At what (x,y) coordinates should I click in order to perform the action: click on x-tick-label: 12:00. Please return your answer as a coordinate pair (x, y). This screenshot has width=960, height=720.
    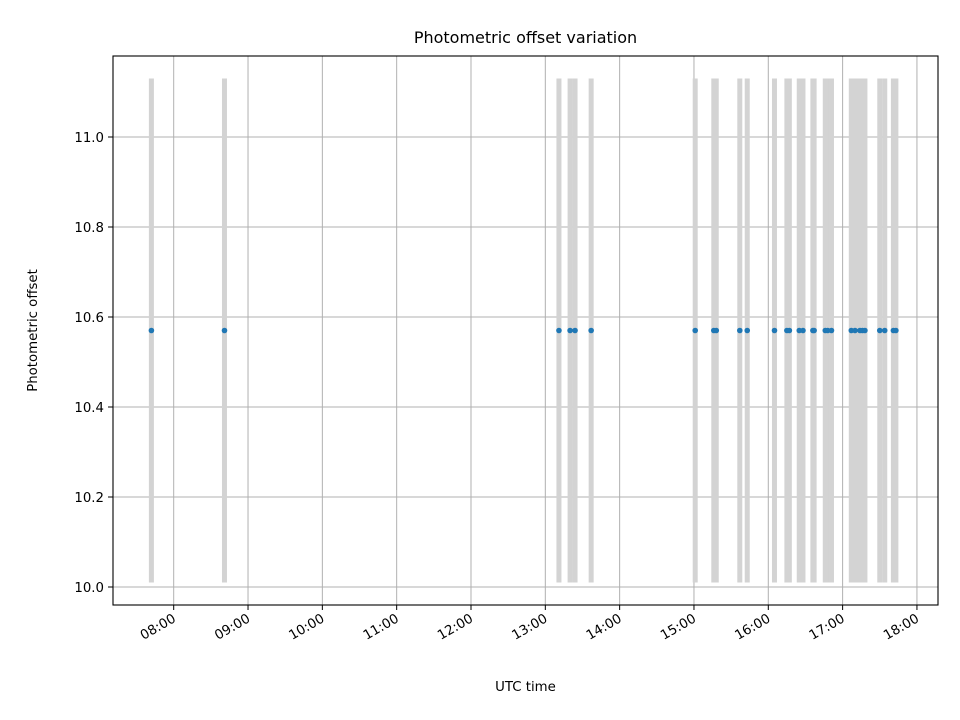
    Looking at the image, I should click on (455, 627).